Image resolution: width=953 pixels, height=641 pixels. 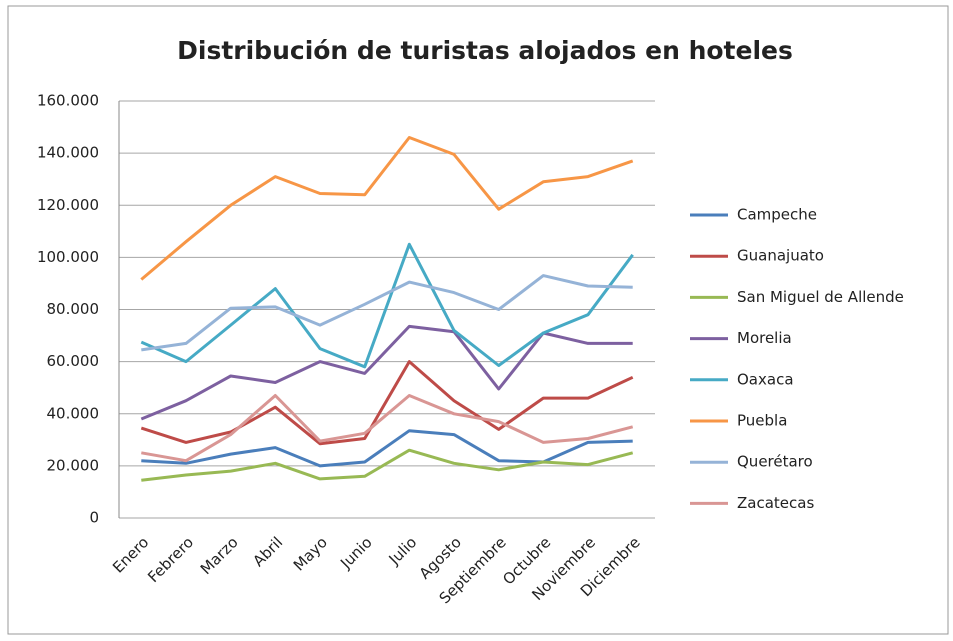 I want to click on legend-label: Campeche, so click(x=777, y=215).